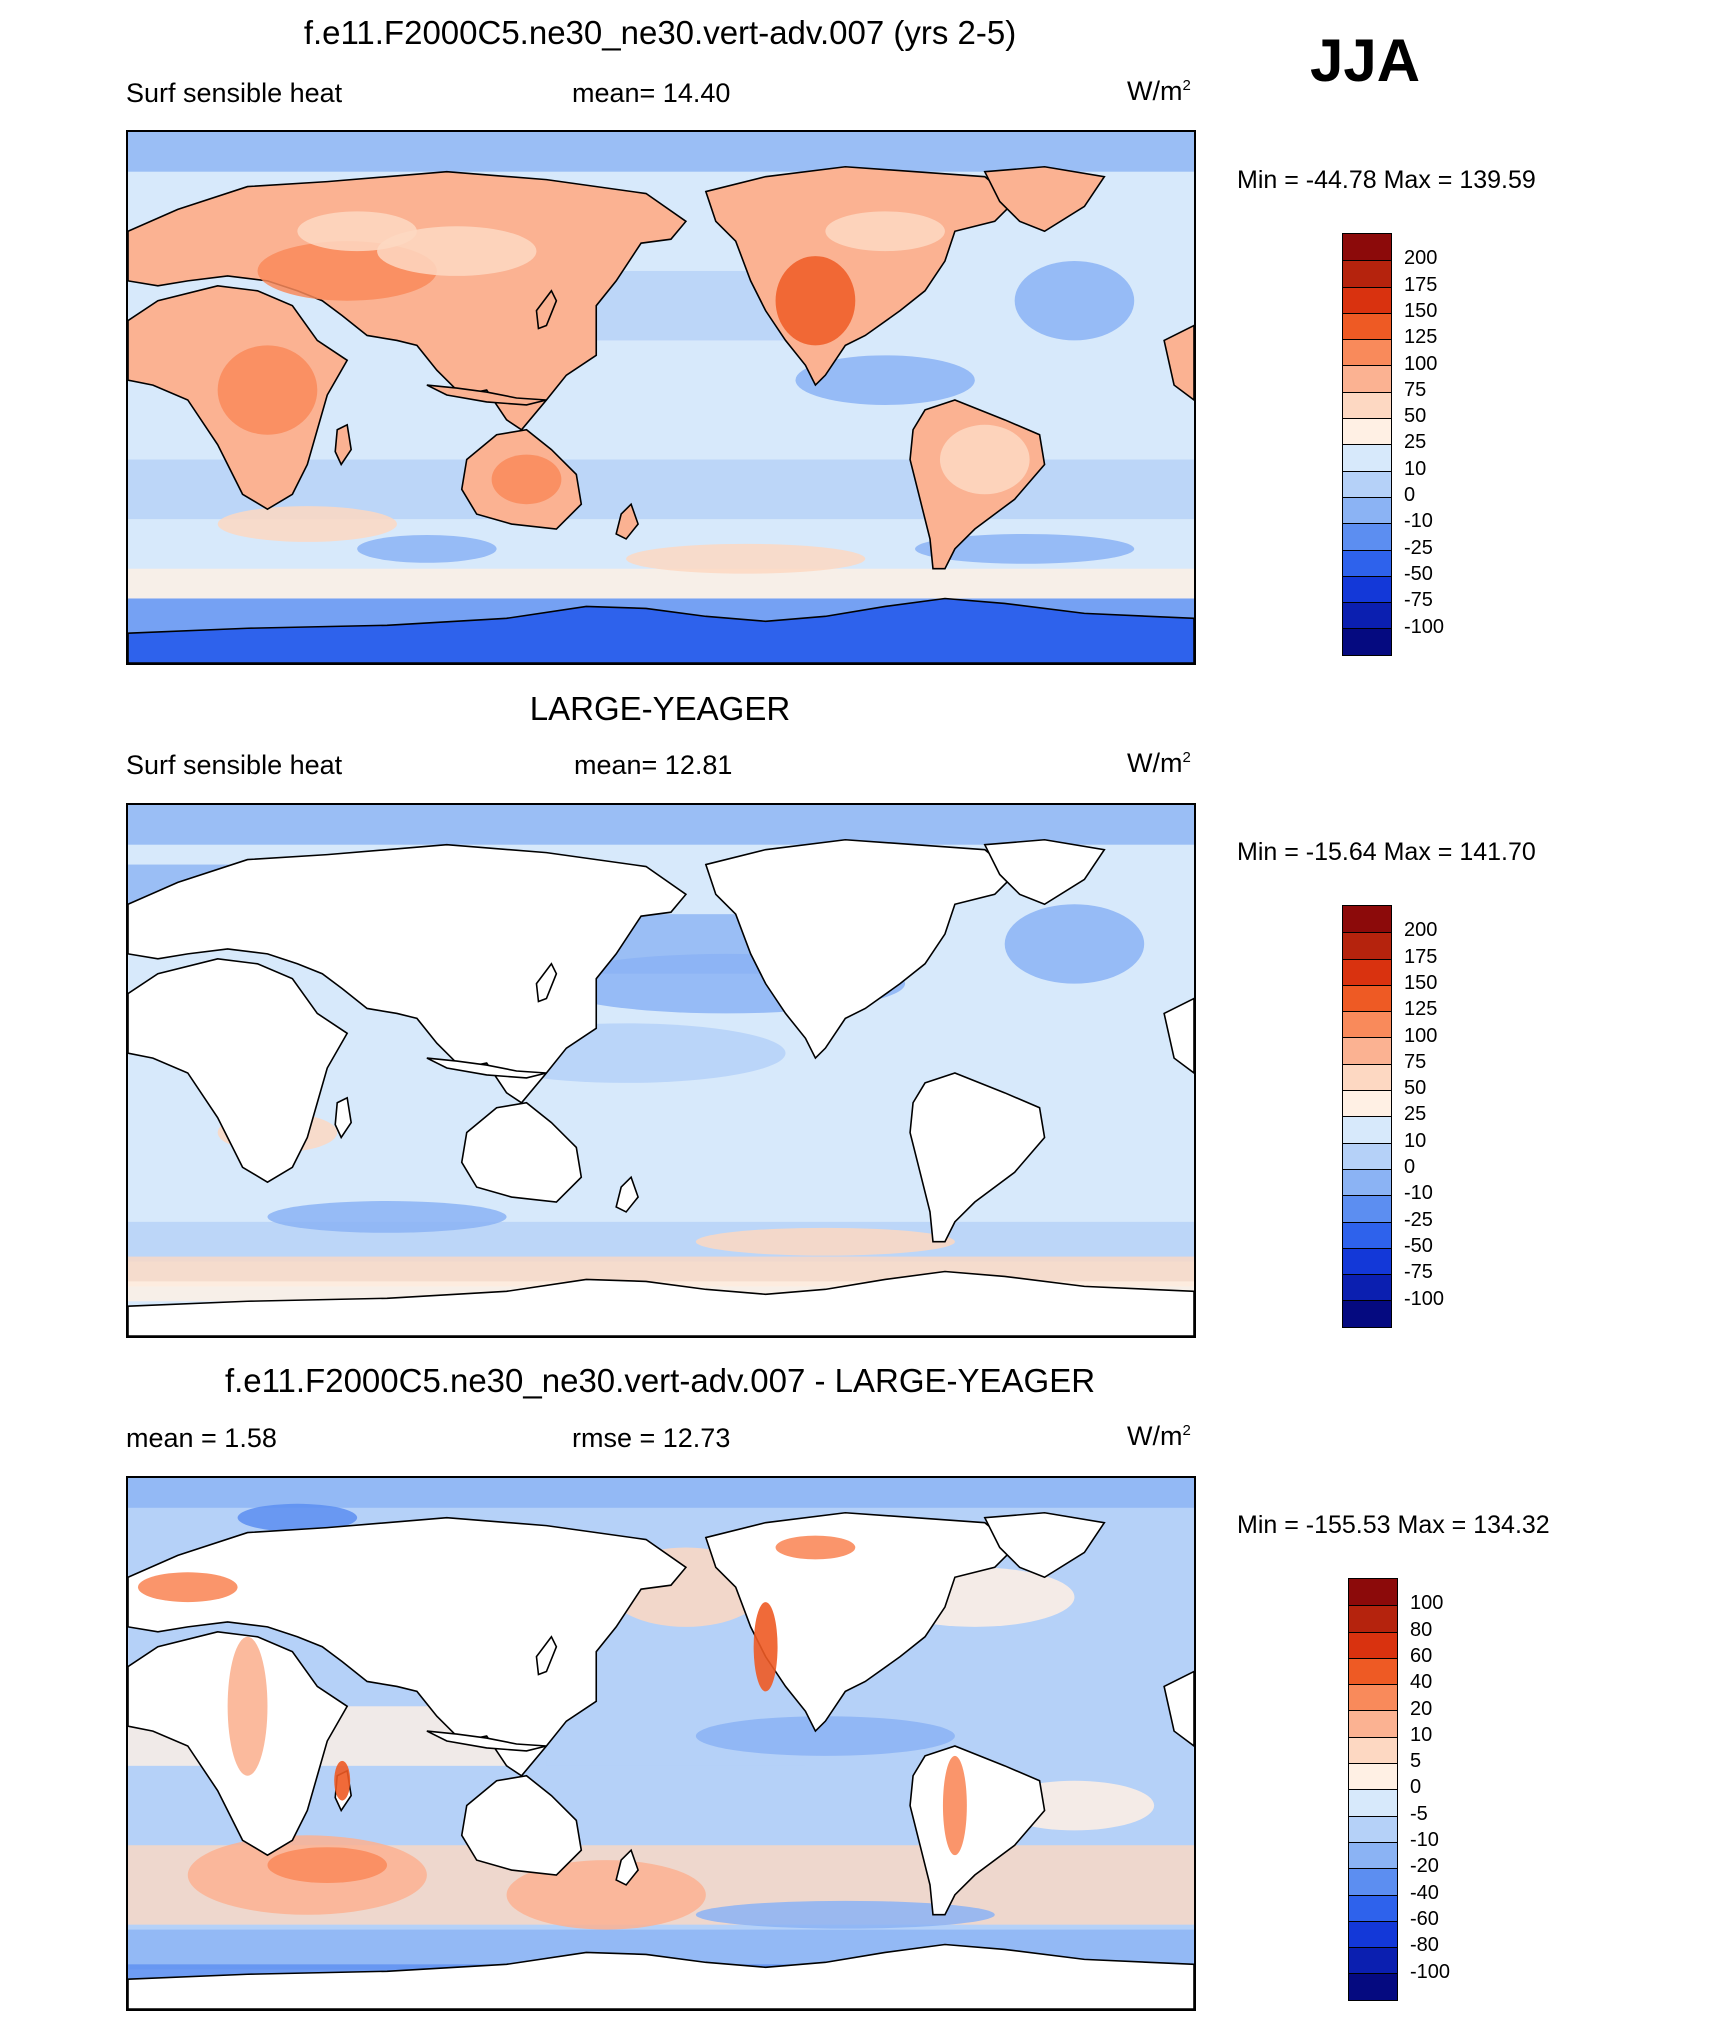  Describe the element at coordinates (1416, 1761) in the screenshot. I see `colorbar-tick-label: 5` at that location.